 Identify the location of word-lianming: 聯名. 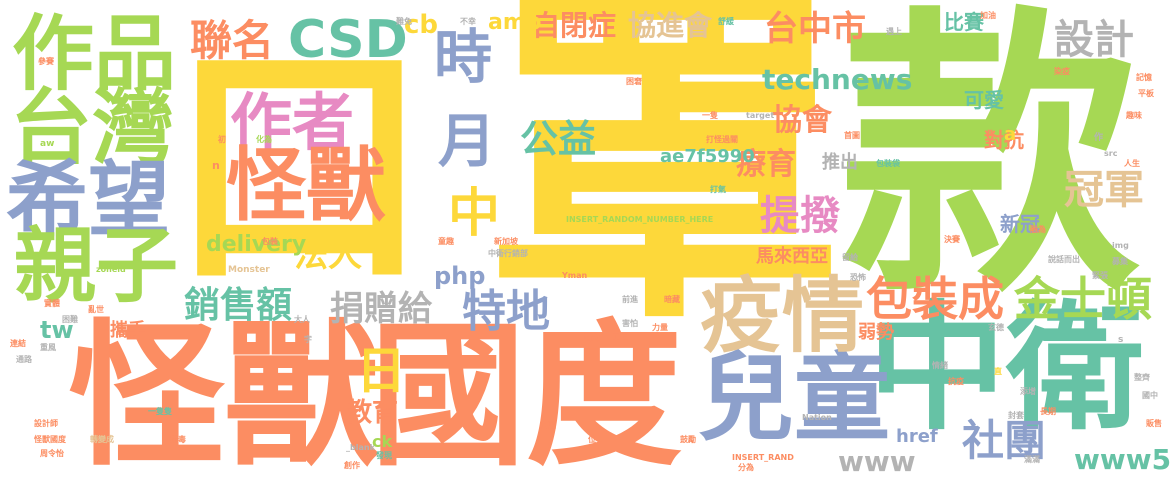
(232, 40).